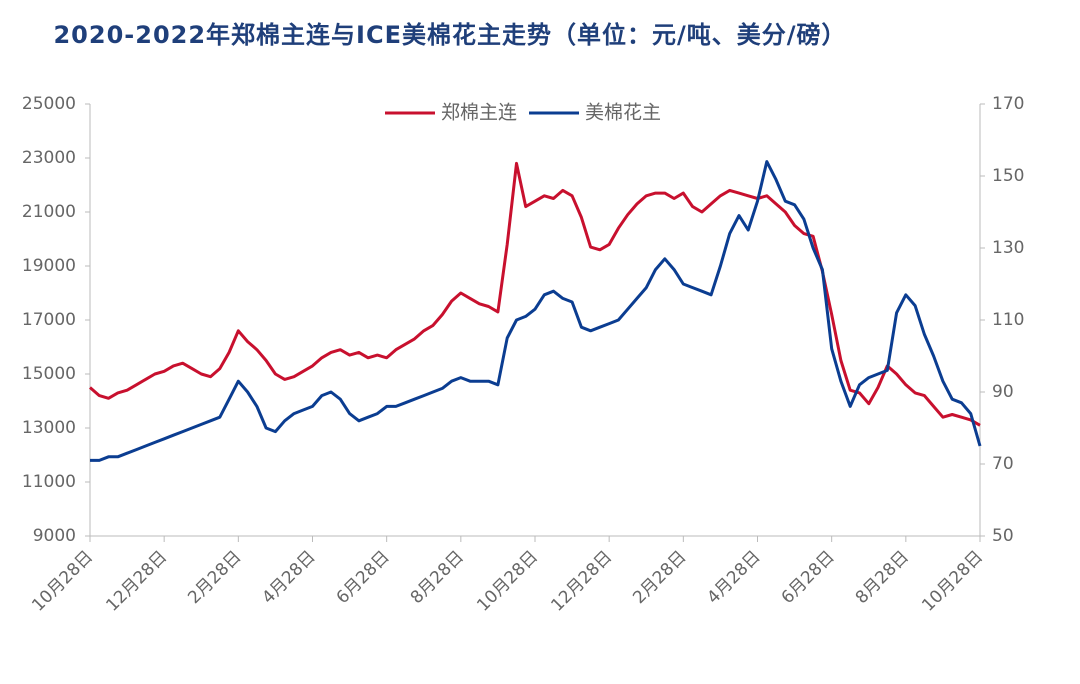 The height and width of the screenshot is (684, 1080). What do you see at coordinates (49, 428) in the screenshot?
I see `y-tick-label: 13000` at bounding box center [49, 428].